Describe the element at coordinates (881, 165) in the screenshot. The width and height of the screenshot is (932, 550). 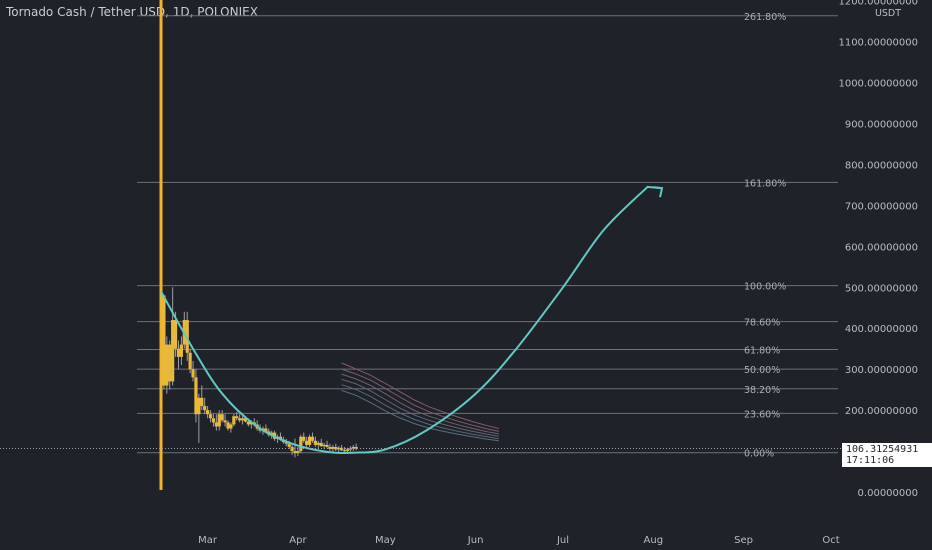
I see `y-tick-label-8: 800.00000000` at that location.